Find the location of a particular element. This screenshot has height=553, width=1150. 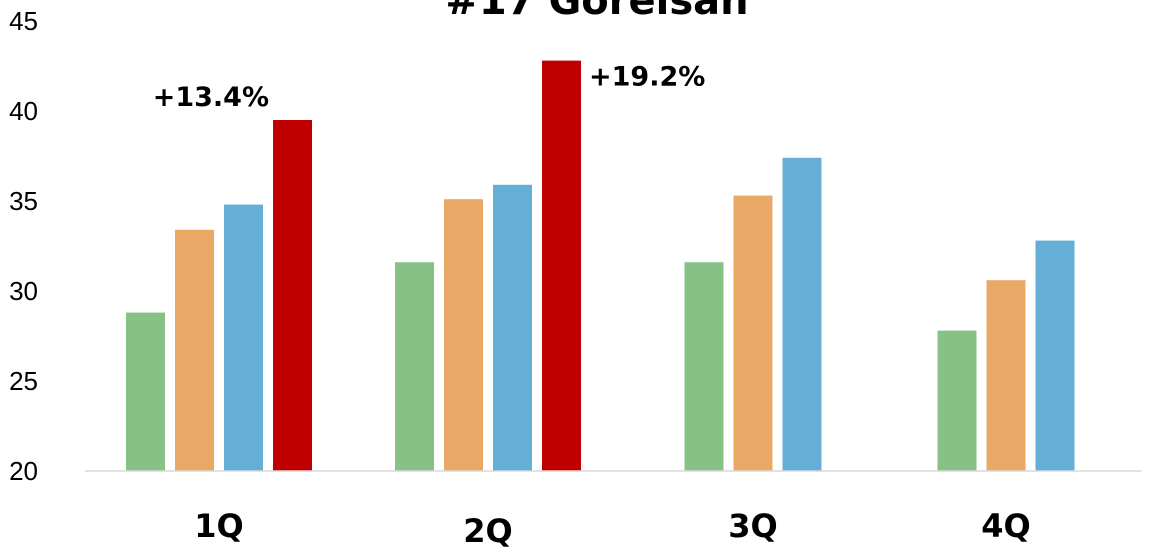

data-label-2q: +19.2% is located at coordinates (647, 77).